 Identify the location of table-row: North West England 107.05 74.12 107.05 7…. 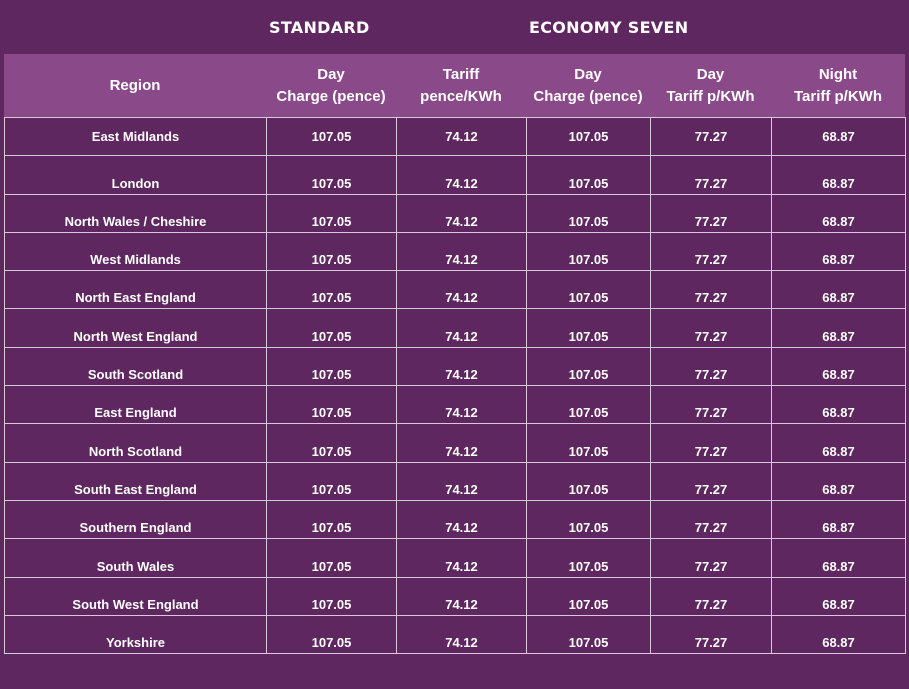
(455, 328).